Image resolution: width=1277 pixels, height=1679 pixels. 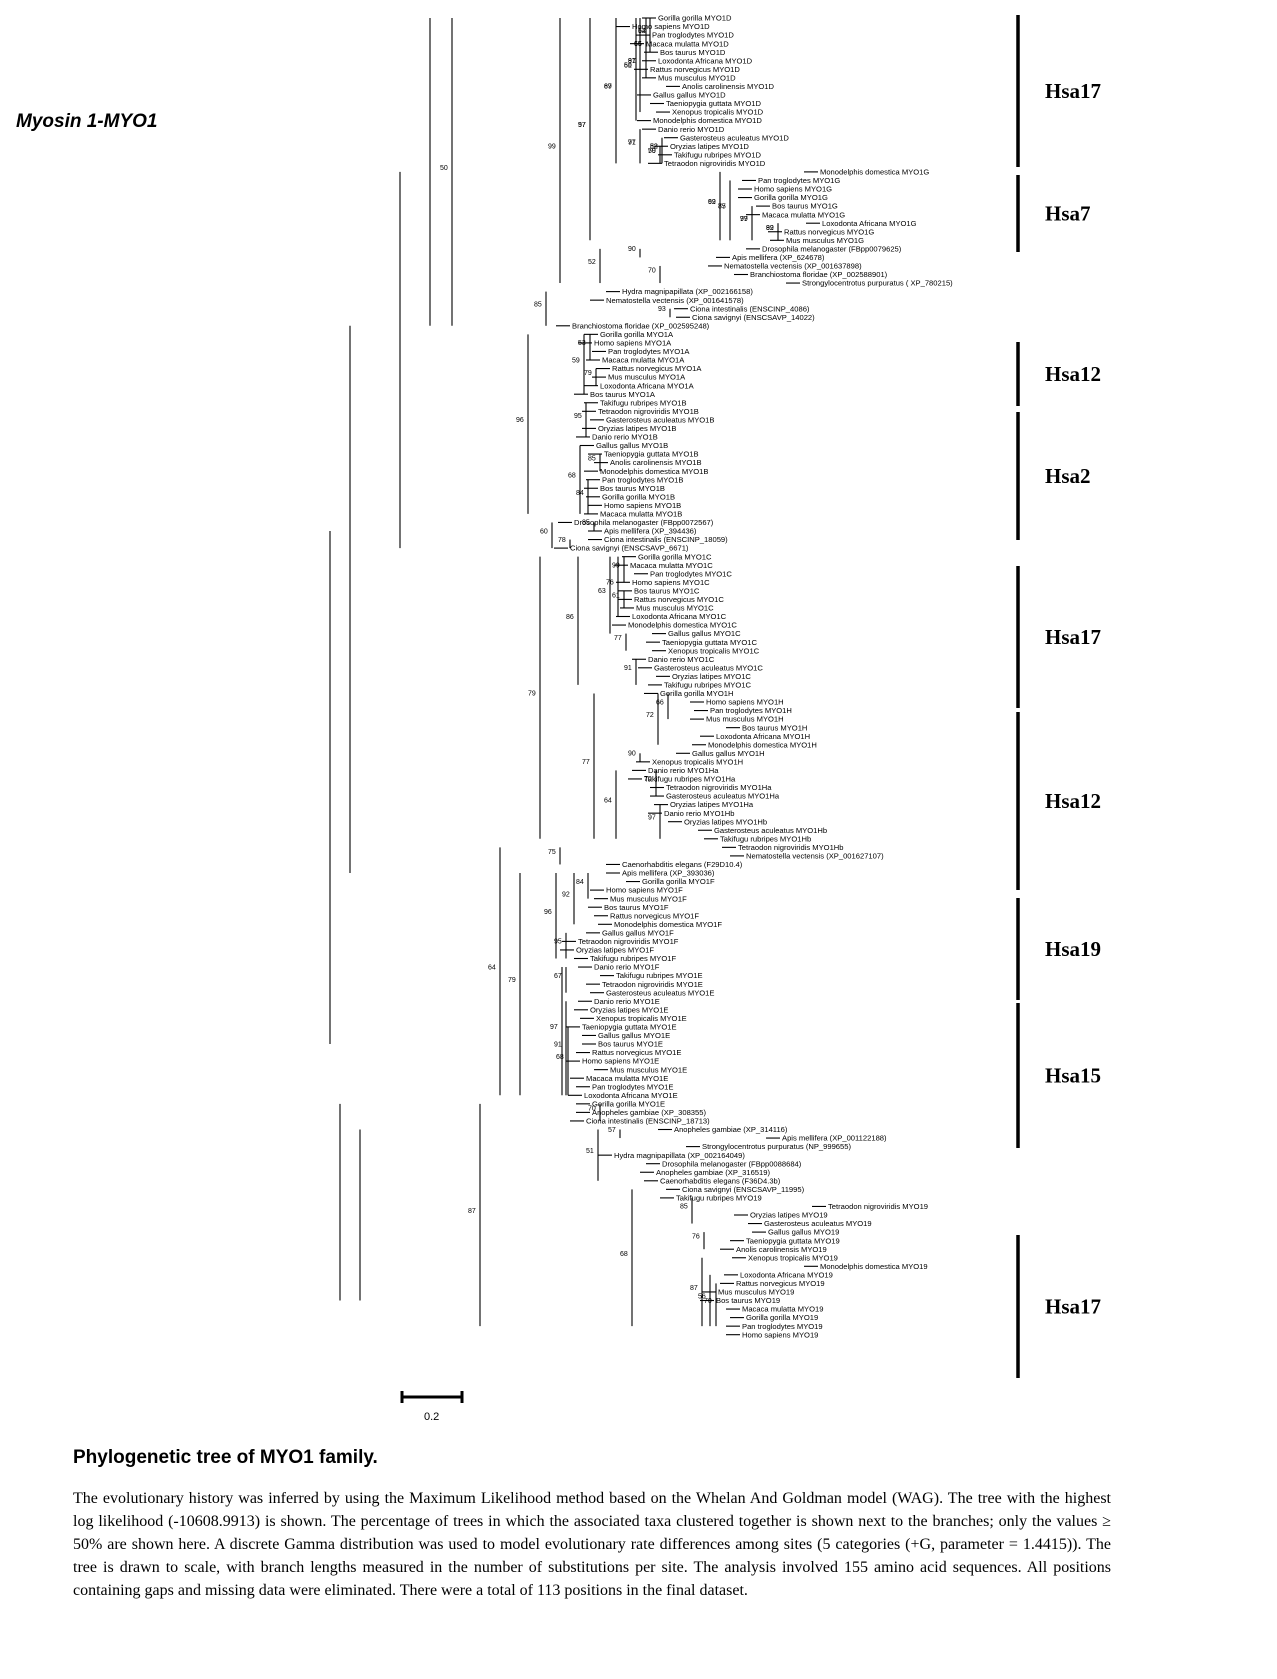 I want to click on leaf-label: Bos taurus MYO1G, so click(x=805, y=206).